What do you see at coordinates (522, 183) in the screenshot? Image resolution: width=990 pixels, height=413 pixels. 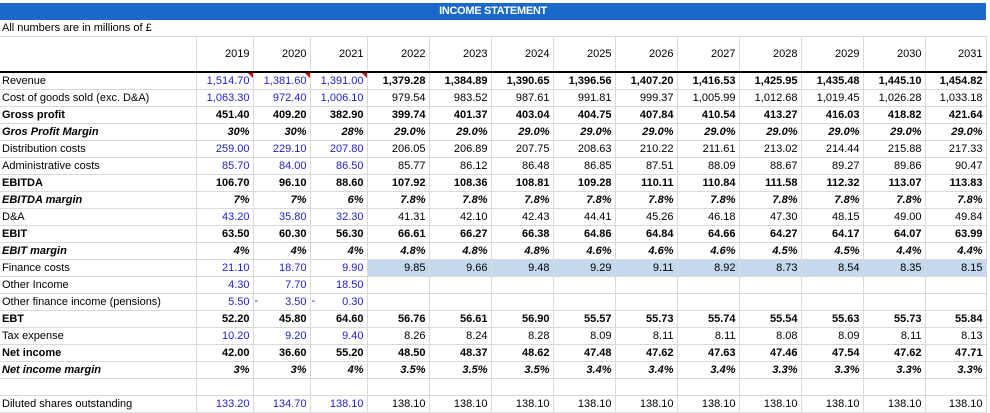 I see `cell-2024: 108.81` at bounding box center [522, 183].